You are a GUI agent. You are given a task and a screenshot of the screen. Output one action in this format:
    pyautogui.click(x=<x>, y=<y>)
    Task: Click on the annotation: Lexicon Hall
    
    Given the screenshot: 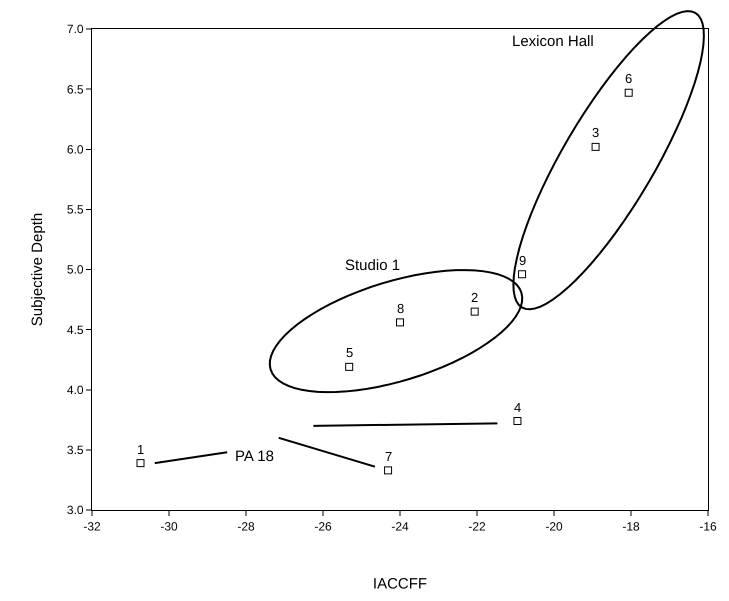 What is the action you would take?
    pyautogui.click(x=553, y=41)
    